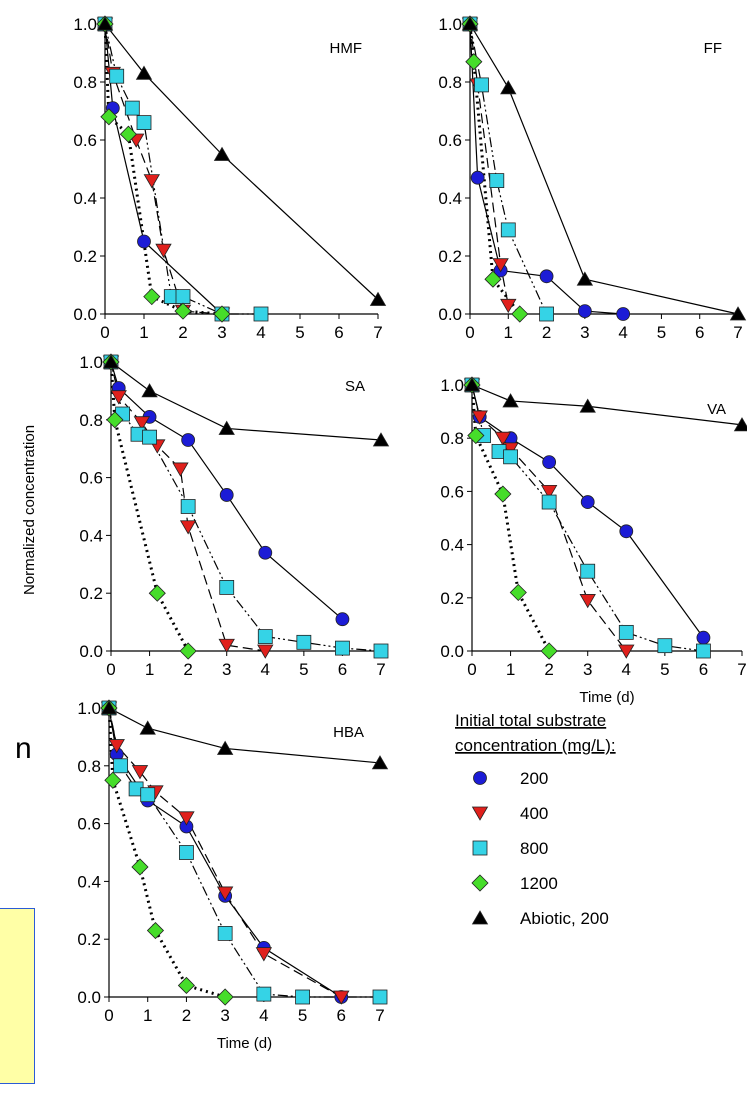 The width and height of the screenshot is (747, 1093). I want to click on y-axis-label: Normalized concentration, so click(29, 510).